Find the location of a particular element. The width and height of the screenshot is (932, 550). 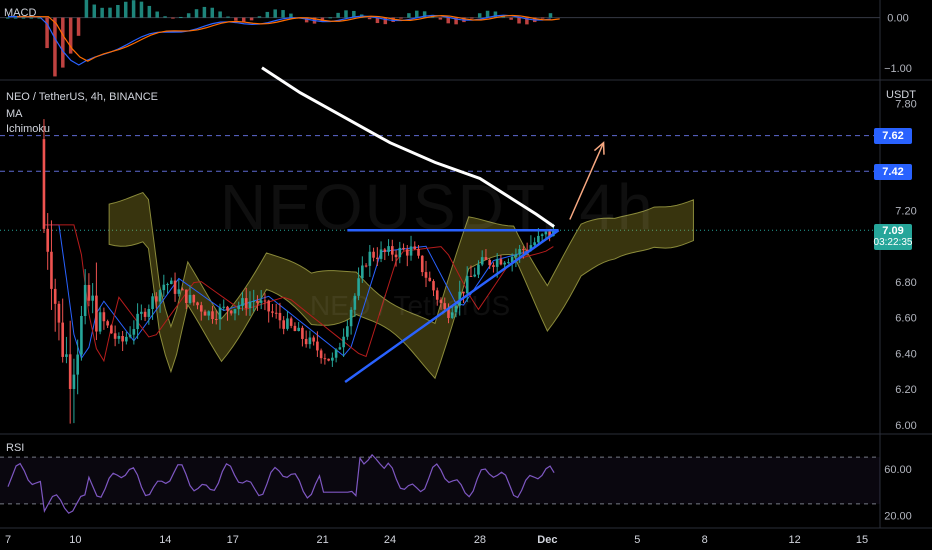

price-tick-label: 6.20 is located at coordinates (905, 390).